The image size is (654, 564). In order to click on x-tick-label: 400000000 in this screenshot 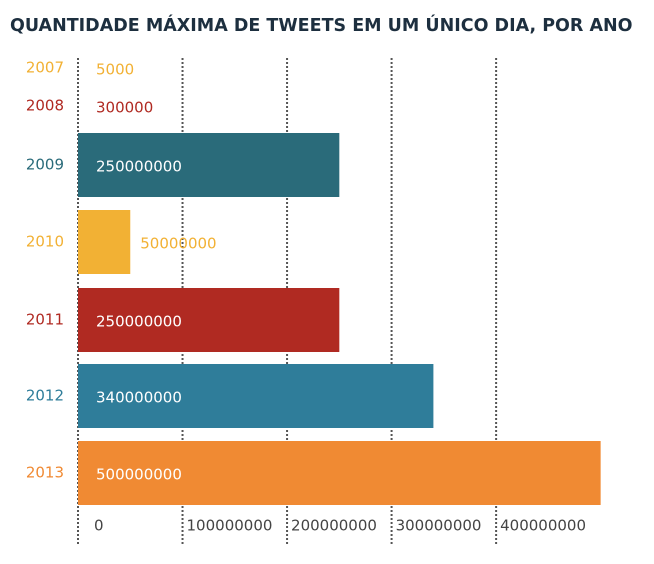, I will do `click(543, 526)`.